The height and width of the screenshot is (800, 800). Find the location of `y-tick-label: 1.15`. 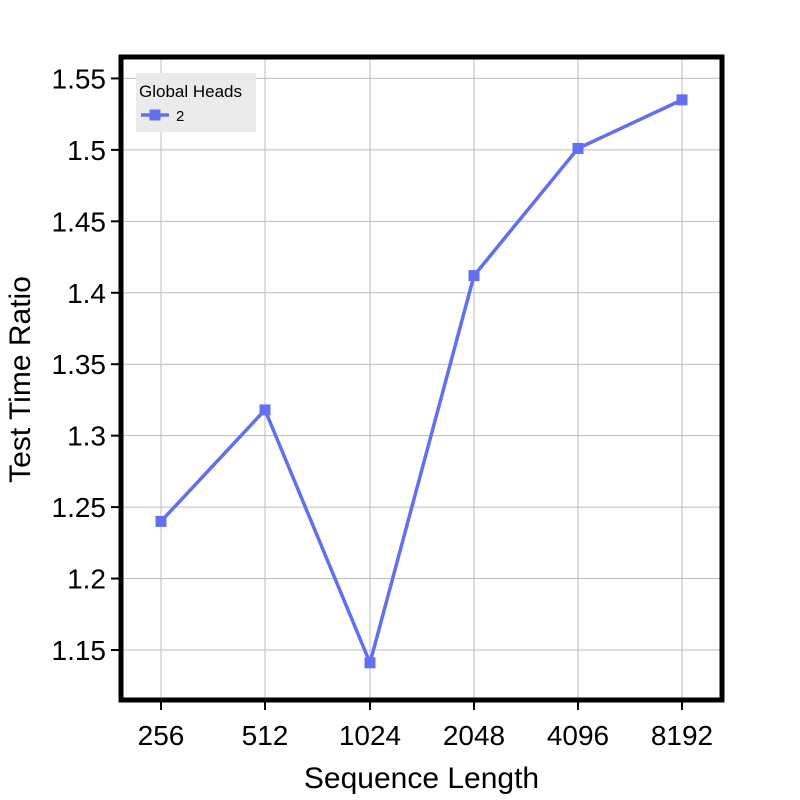

y-tick-label: 1.15 is located at coordinates (79, 650).